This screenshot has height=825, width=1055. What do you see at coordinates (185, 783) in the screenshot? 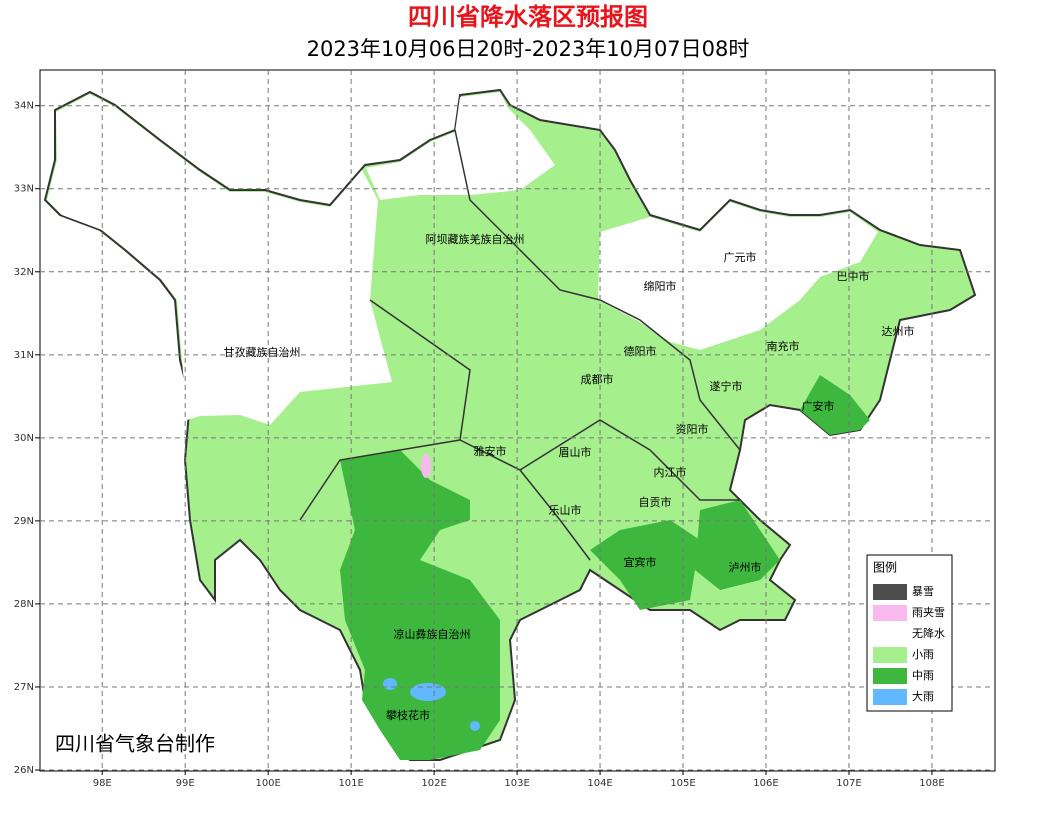
I see `x-tick-label: 99E` at bounding box center [185, 783].